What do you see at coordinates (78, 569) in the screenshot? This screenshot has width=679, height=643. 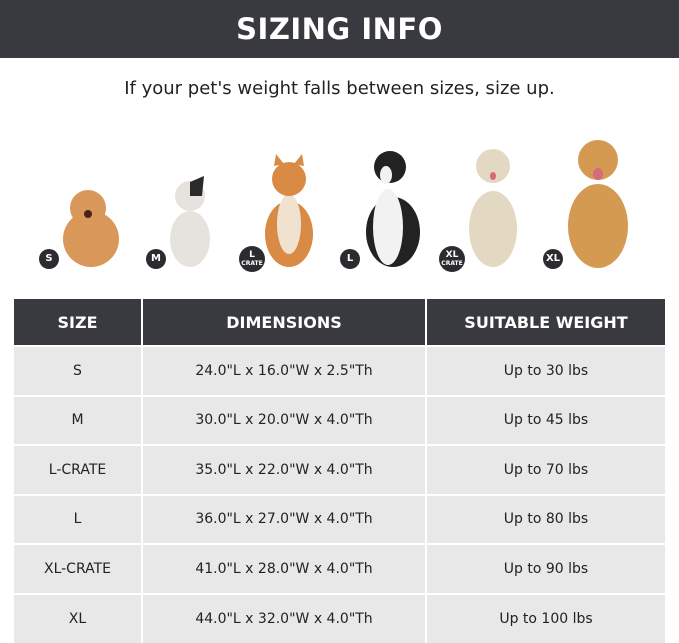 I see `size-cell: XL-CRATE` at bounding box center [78, 569].